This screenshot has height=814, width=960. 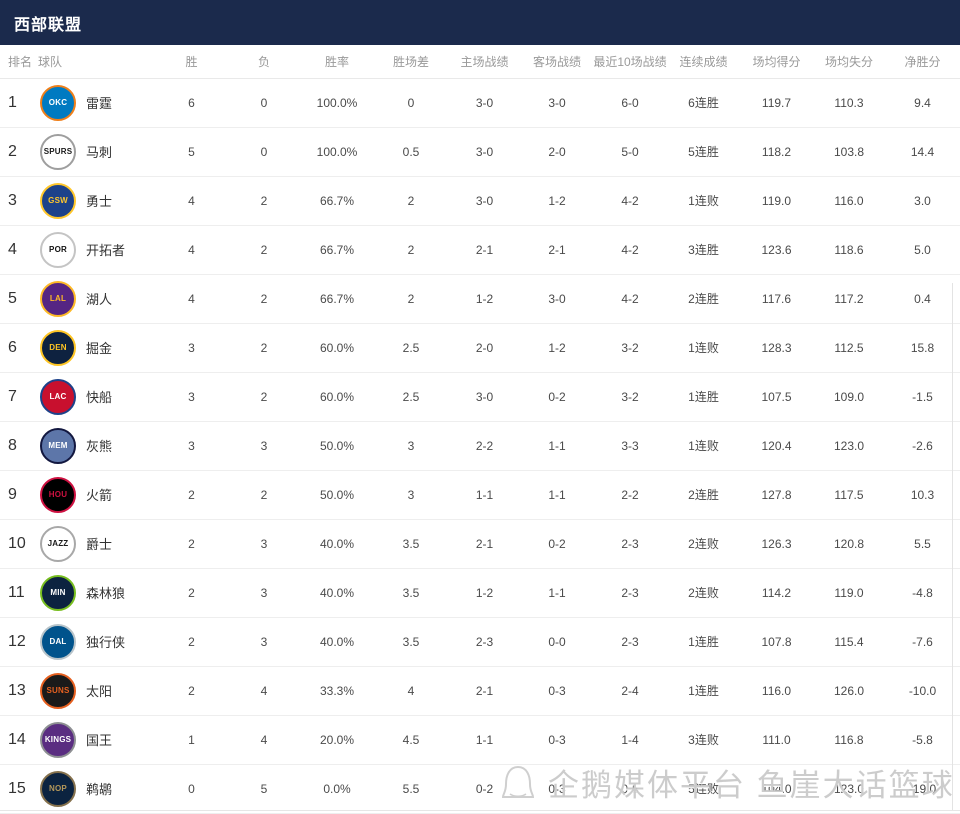 I want to click on rank-cell: 13, so click(x=19, y=691).